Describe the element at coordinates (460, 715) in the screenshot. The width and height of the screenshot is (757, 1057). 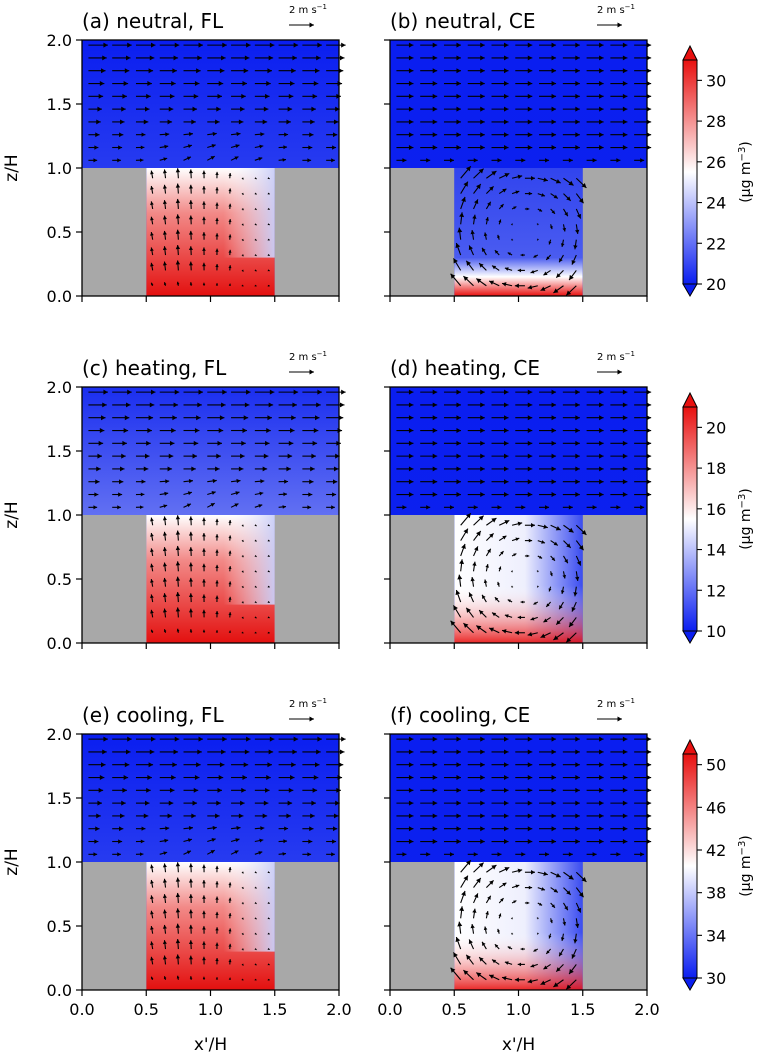
I see `panel-title: (f) cooling, CE` at that location.